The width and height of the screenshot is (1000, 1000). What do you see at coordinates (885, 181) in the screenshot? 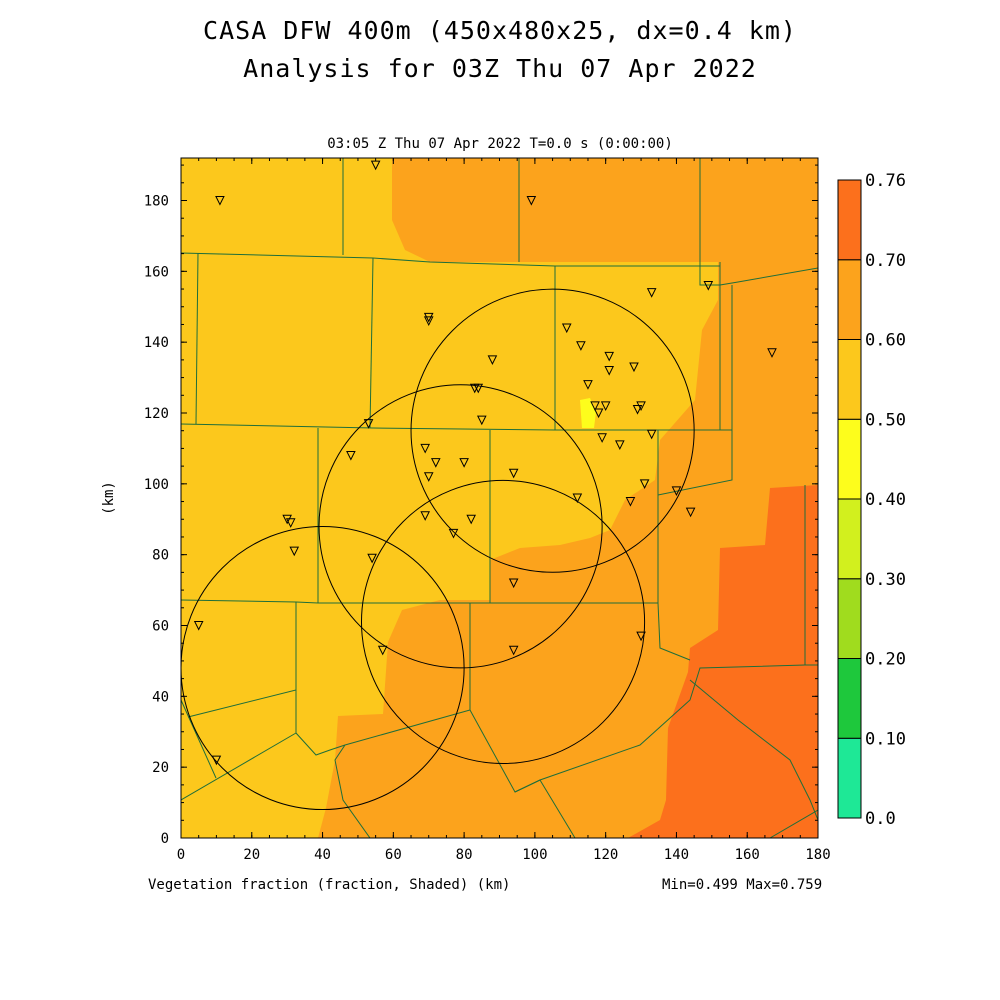
I see `colorbar-label: 0.76` at bounding box center [885, 181].